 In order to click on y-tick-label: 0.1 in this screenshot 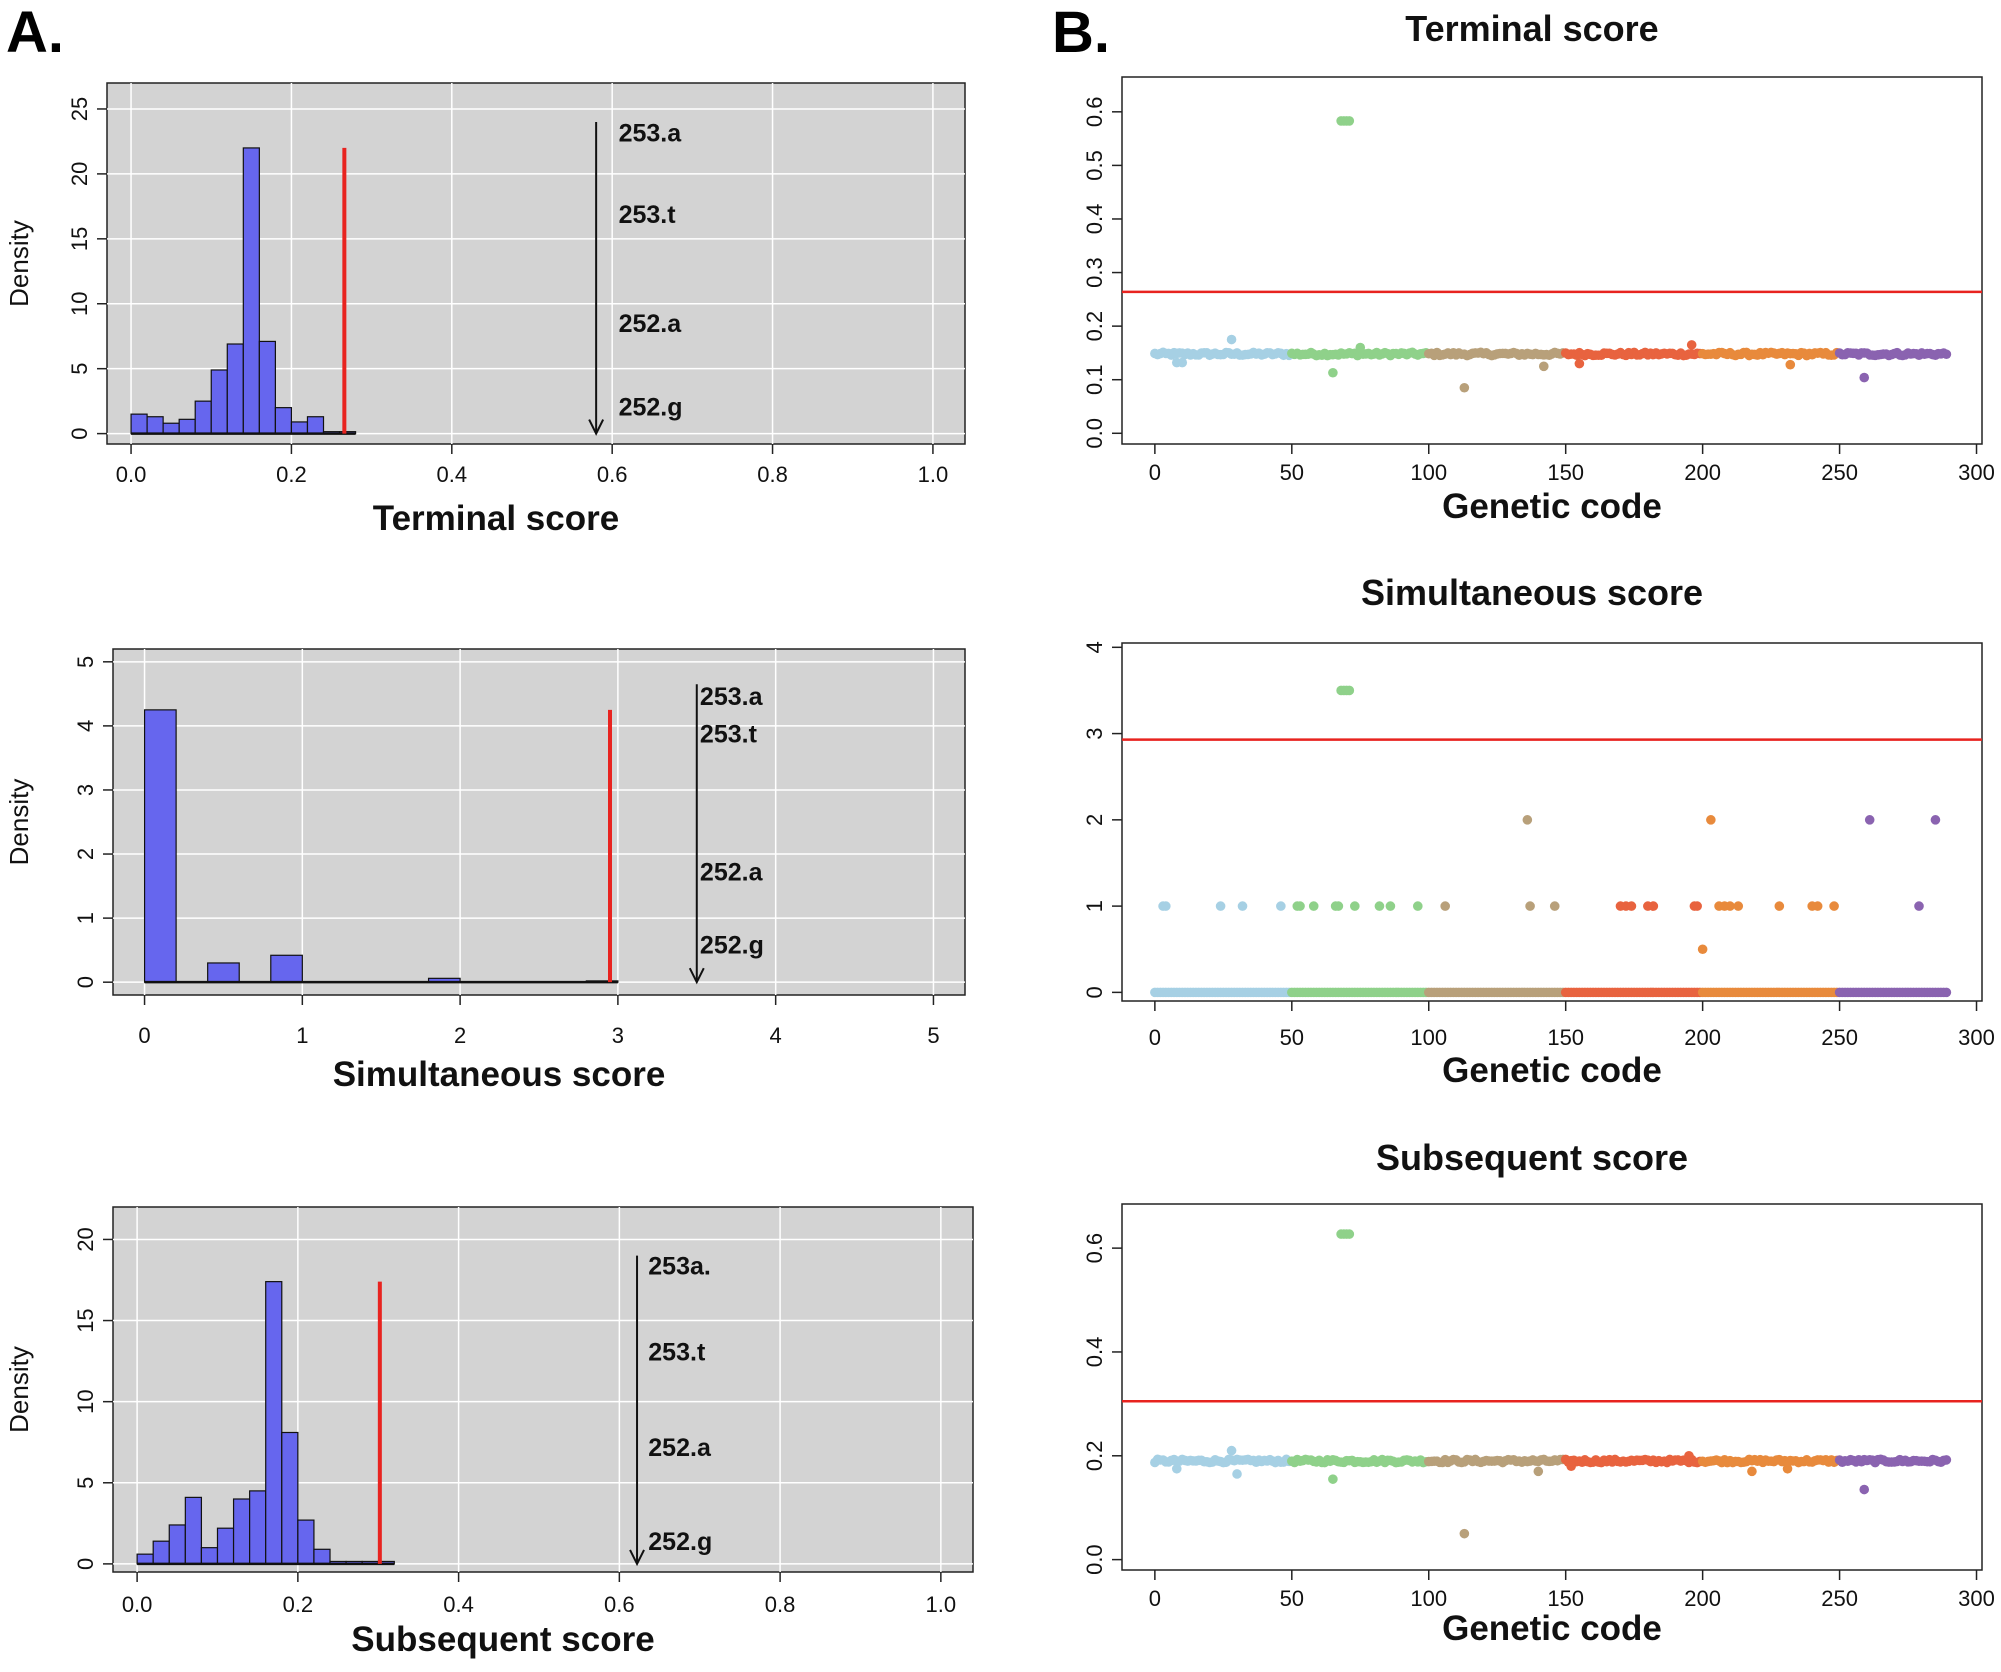, I will do `click(1094, 379)`.